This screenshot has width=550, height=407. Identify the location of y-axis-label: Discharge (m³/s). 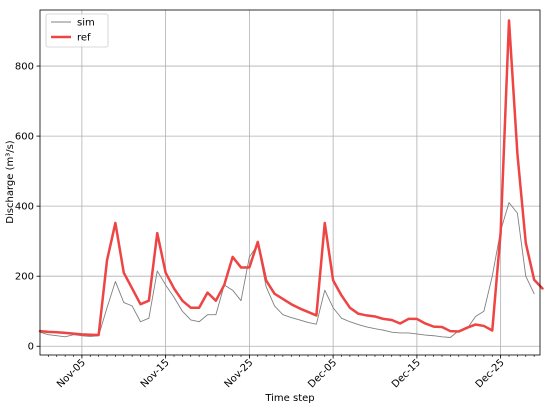
(10, 181).